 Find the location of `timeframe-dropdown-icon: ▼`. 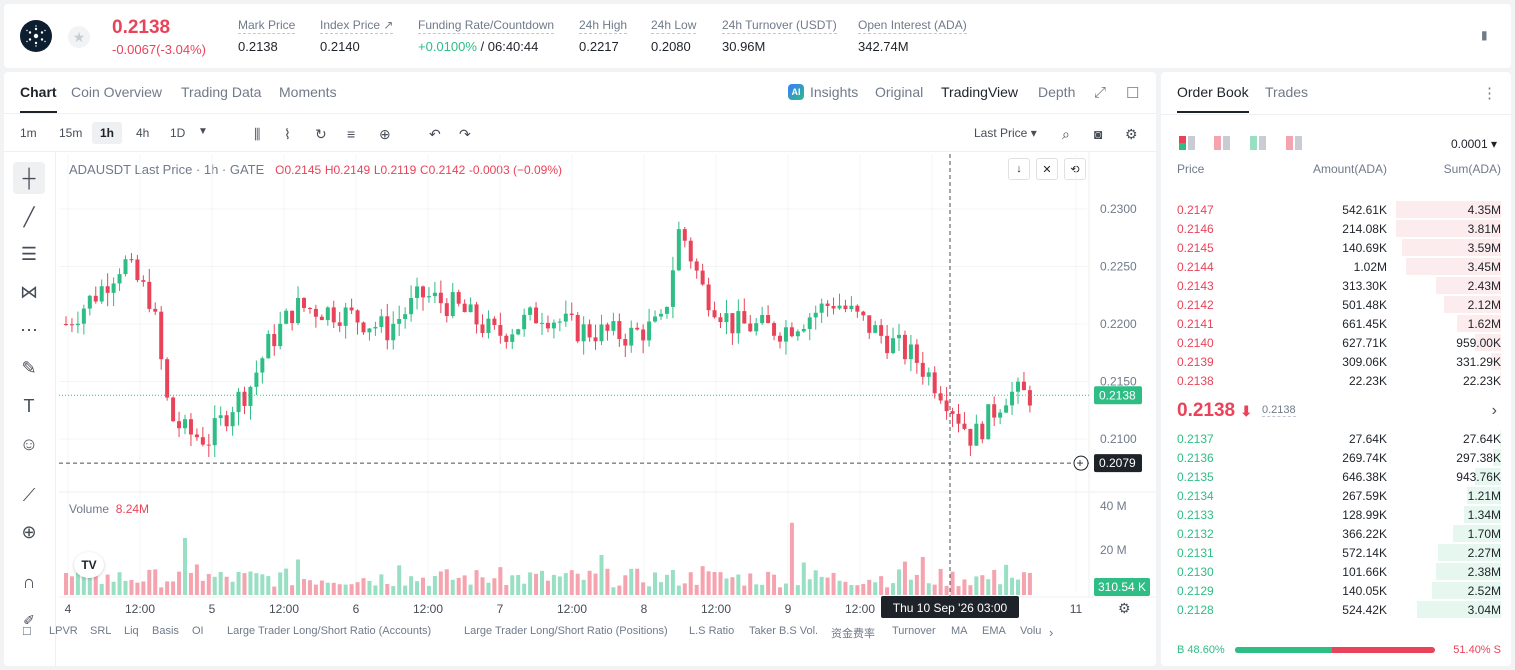

timeframe-dropdown-icon: ▼ is located at coordinates (203, 131).